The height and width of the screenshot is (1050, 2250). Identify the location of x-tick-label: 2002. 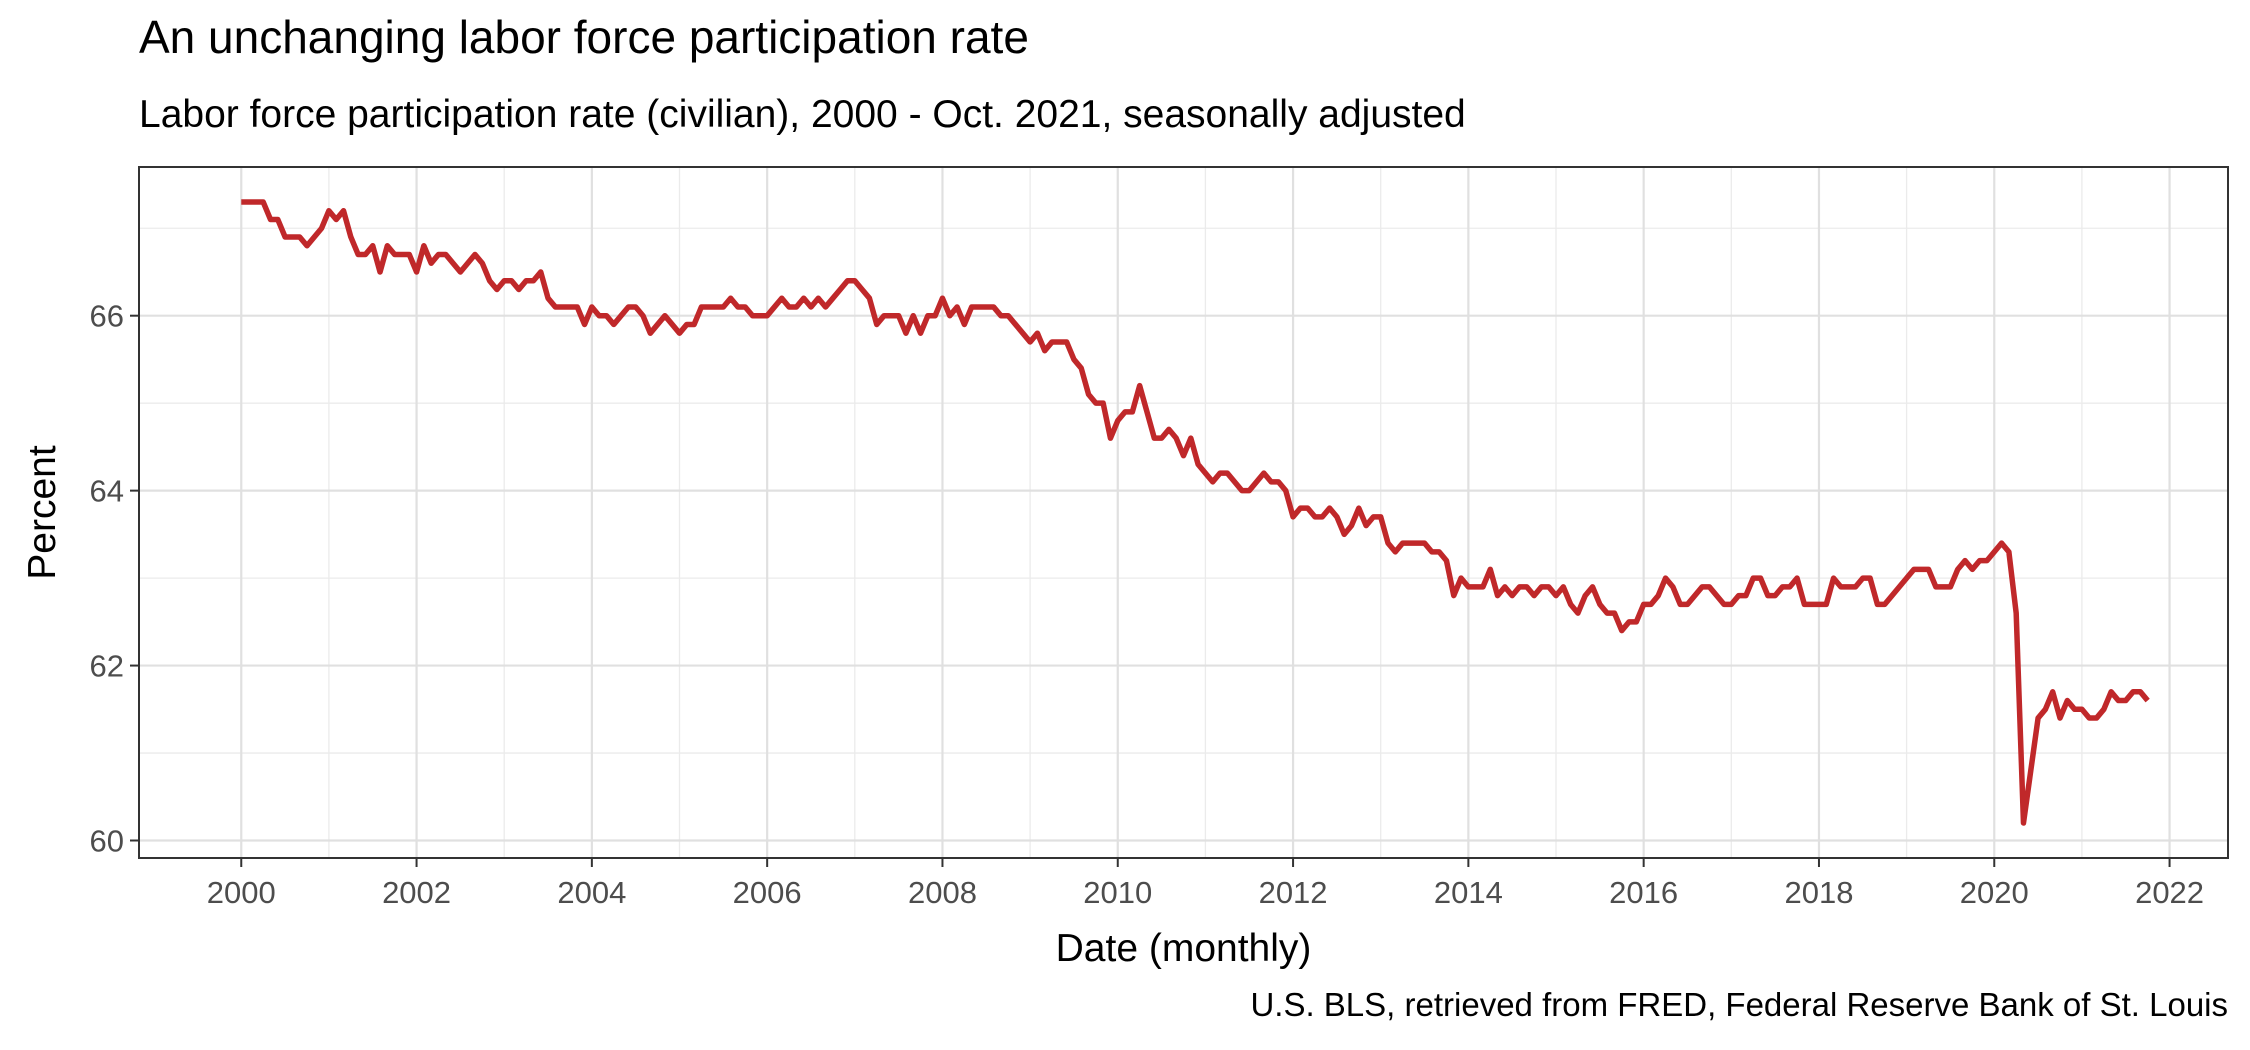
(416, 892).